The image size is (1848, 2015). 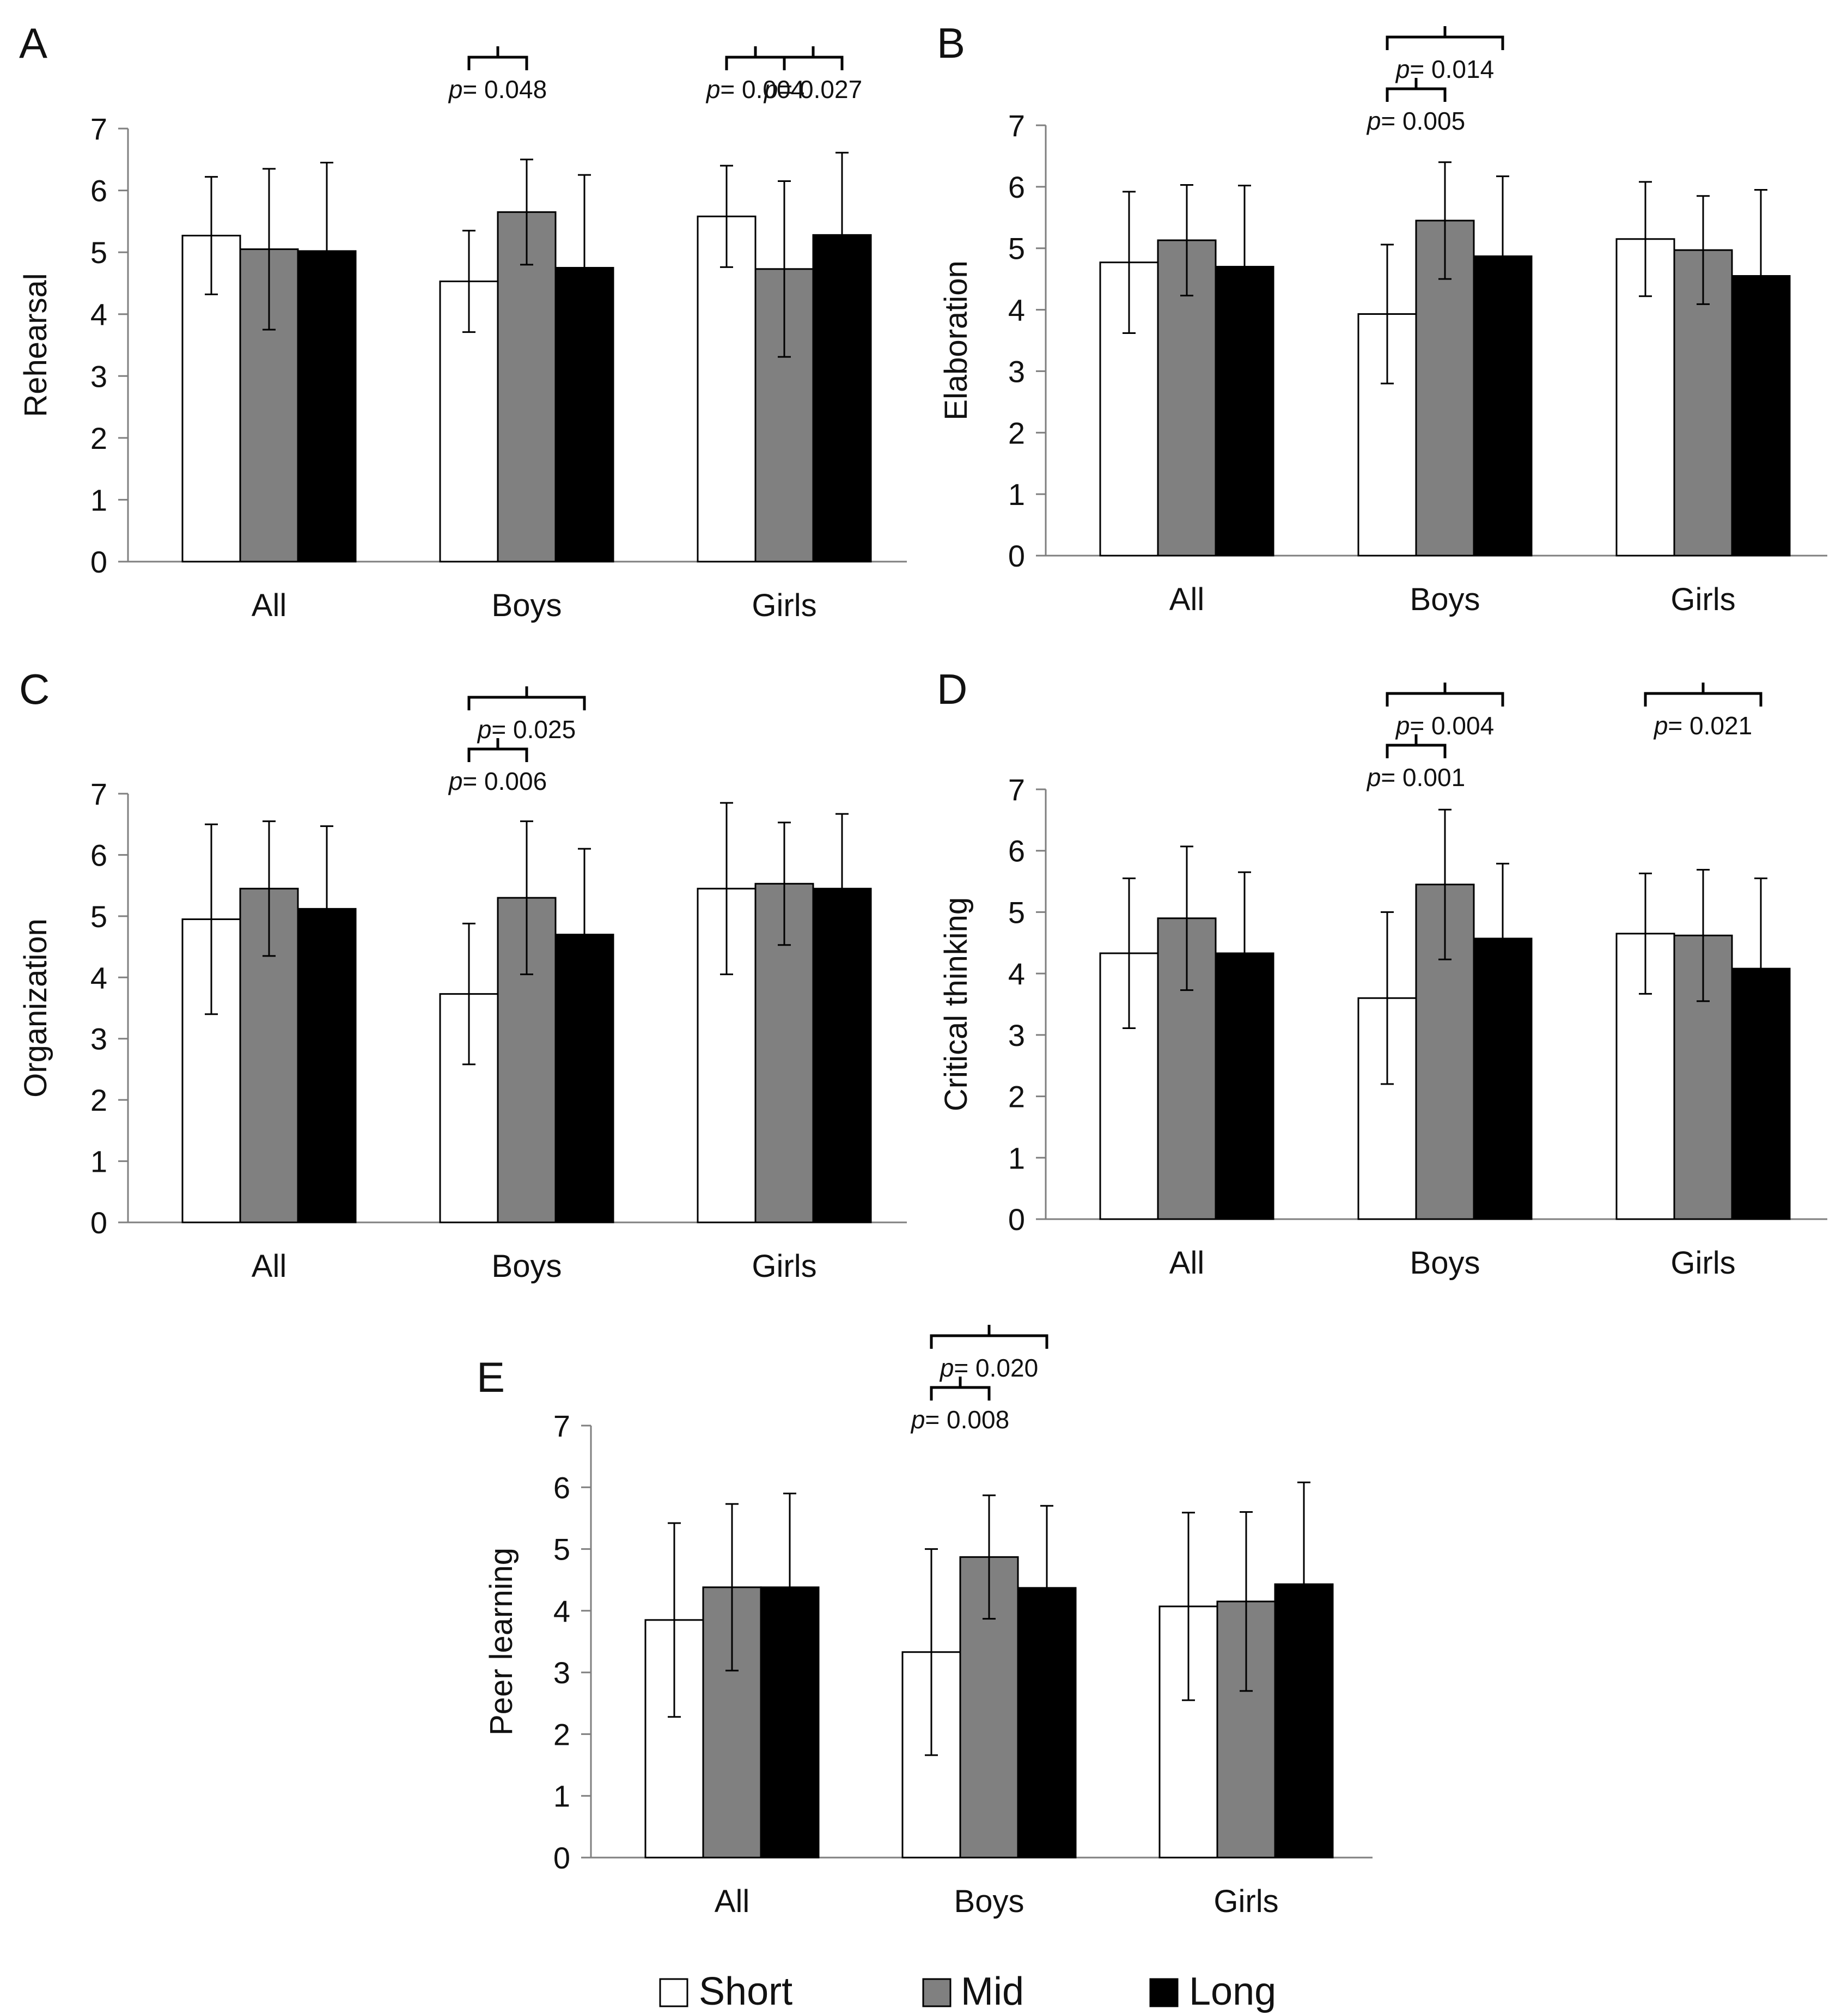 I want to click on p-value: = 0.006, so click(x=504, y=781).